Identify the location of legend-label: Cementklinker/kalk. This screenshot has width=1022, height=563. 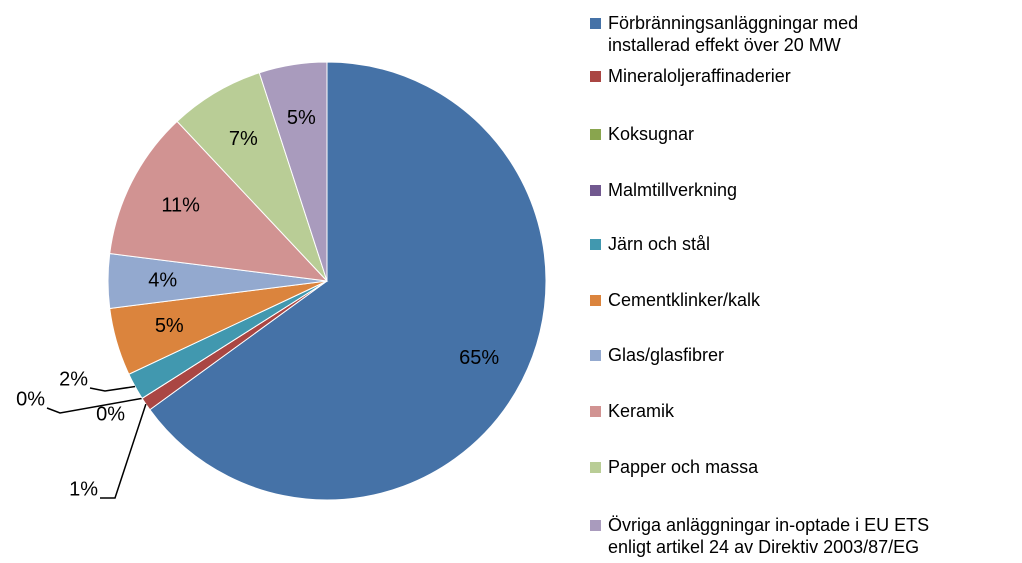
(684, 300).